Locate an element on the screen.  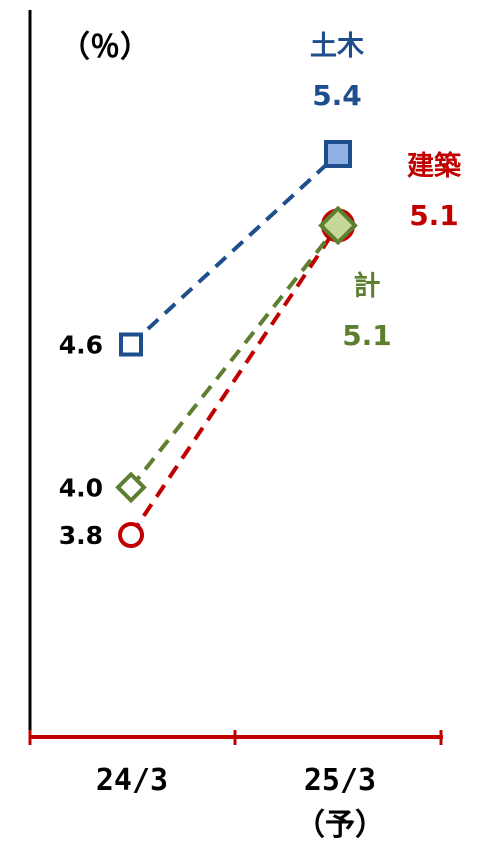
data-label-kenchiku-24-3: 3.8 is located at coordinates (81, 535).